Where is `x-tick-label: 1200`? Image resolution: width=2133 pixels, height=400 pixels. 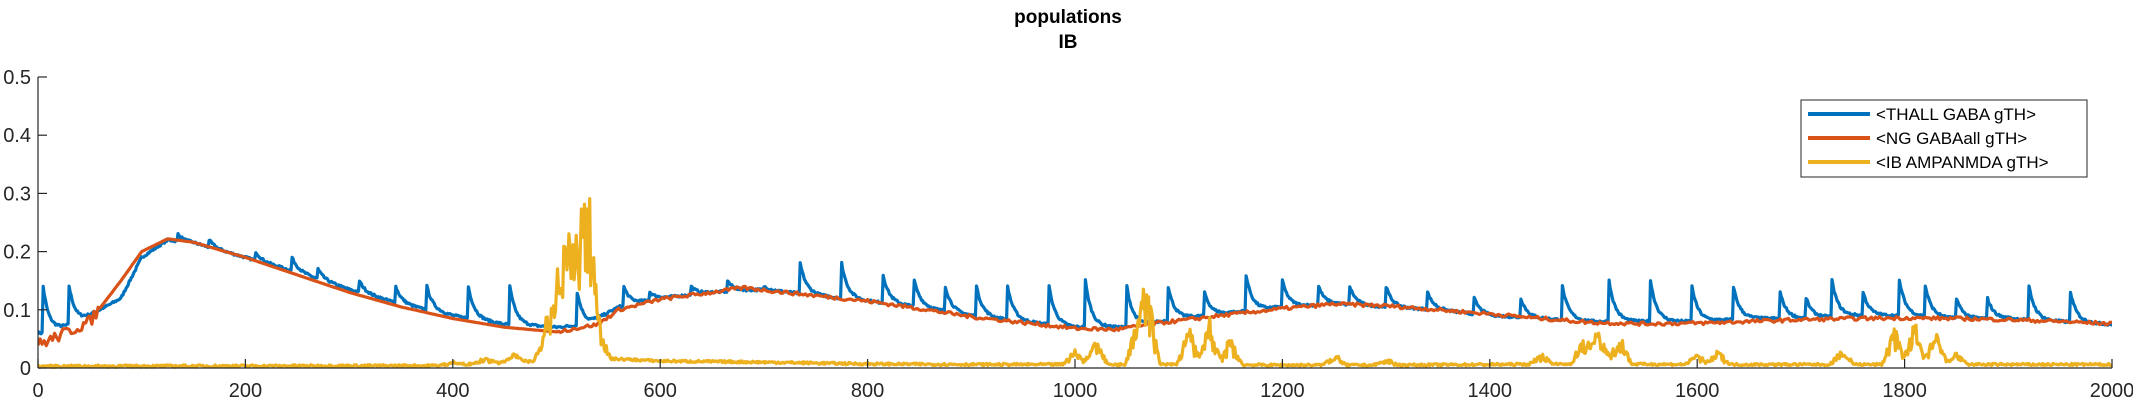
x-tick-label: 1200 is located at coordinates (1282, 390).